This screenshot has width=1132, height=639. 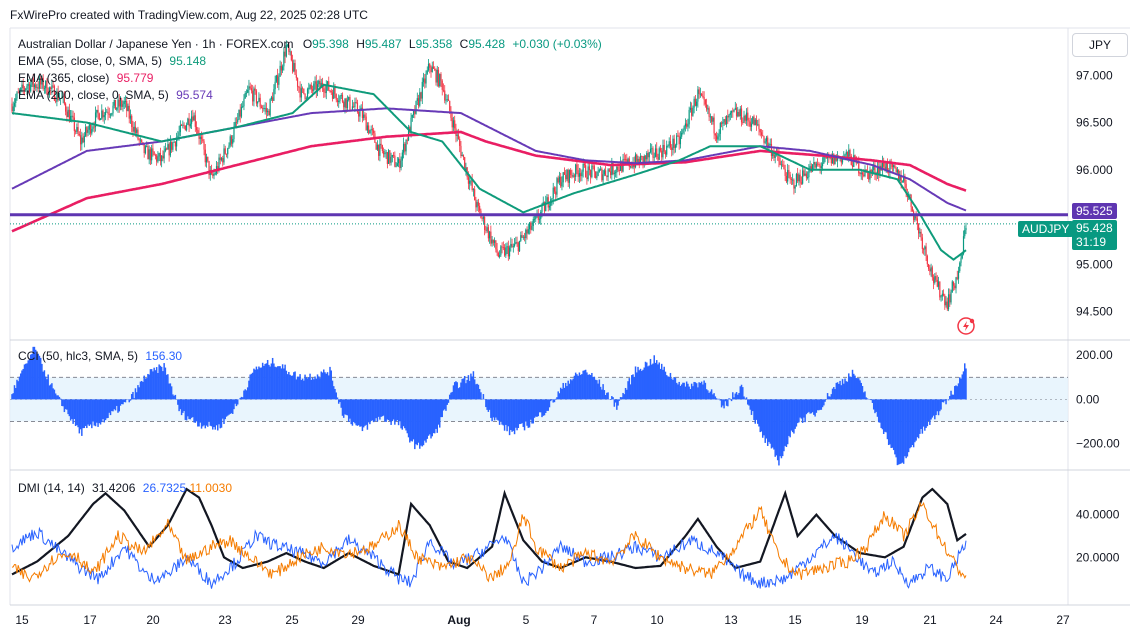 I want to click on legend-h-label: H, so click(x=360, y=44).